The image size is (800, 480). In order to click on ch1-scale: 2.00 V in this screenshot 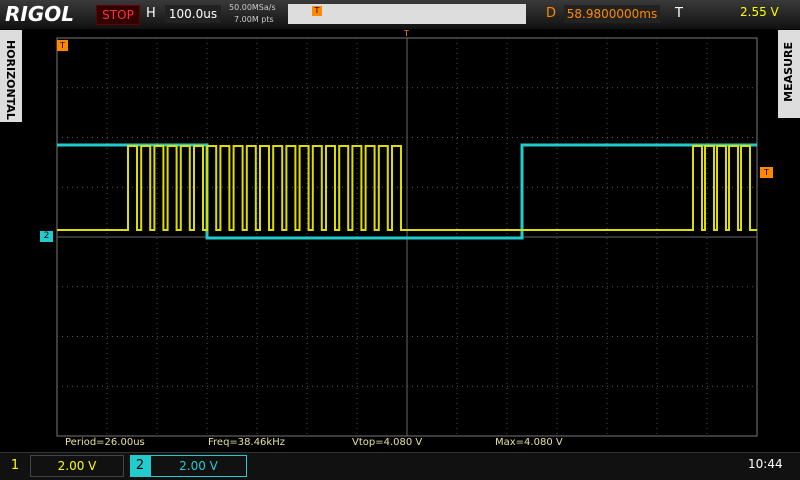, I will do `click(77, 466)`.